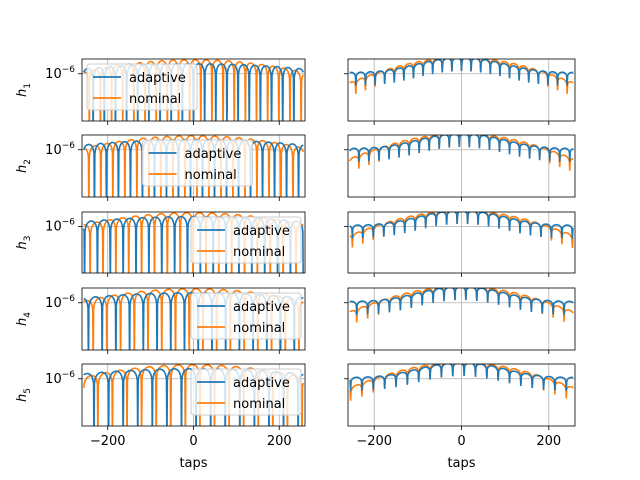 The image size is (640, 480). I want to click on subplot-r2-c1: 10−6 h2 adaptive nominal, so click(160, 167).